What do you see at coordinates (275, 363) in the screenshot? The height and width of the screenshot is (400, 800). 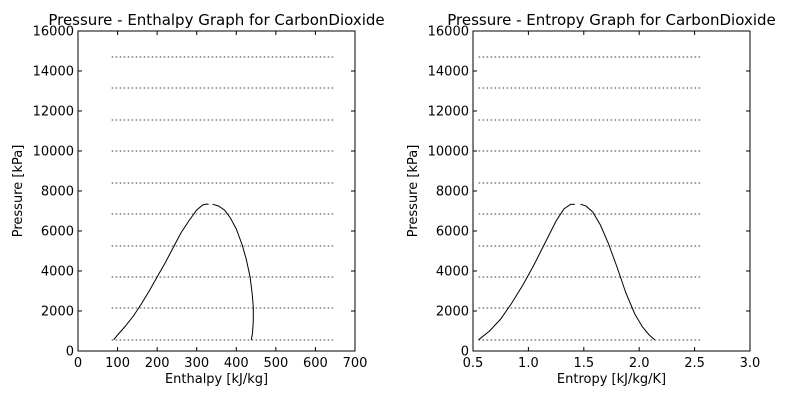 I see `x-tick-label: 500` at bounding box center [275, 363].